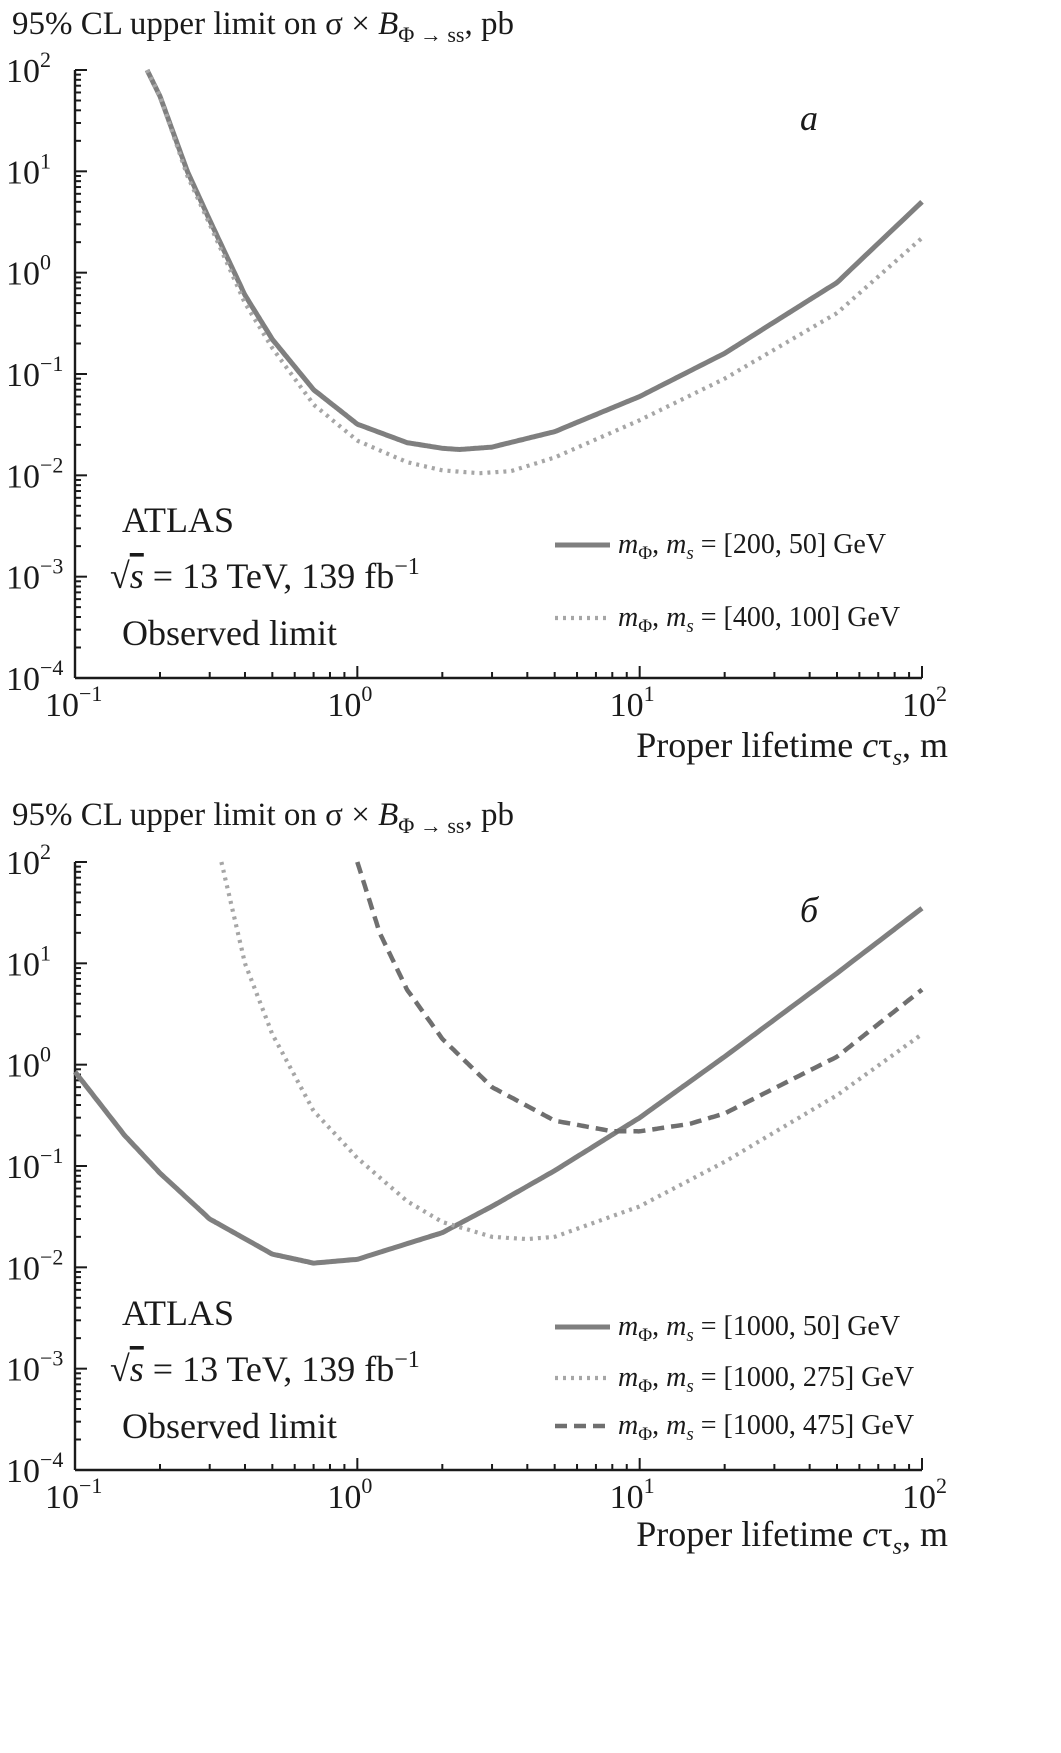 The height and width of the screenshot is (1753, 1061). Describe the element at coordinates (639, 997) in the screenshot. I see `series-line-dashed` at that location.